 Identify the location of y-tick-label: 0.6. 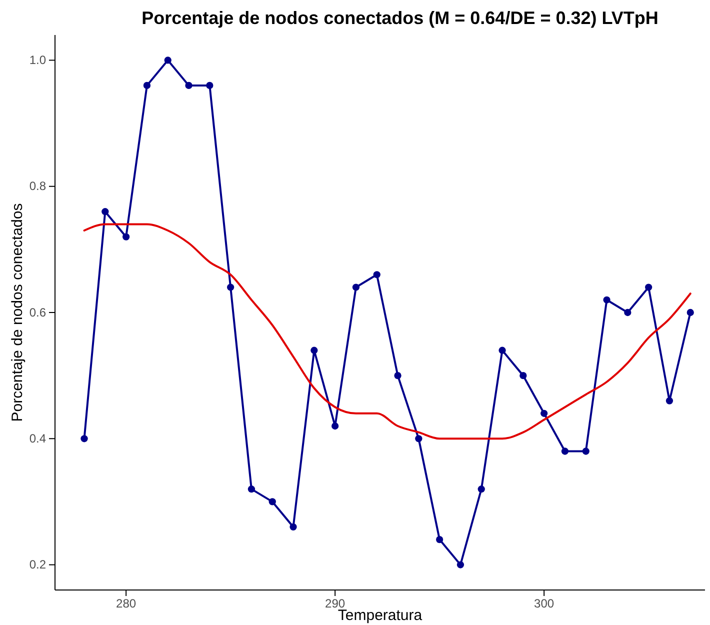
(37, 312).